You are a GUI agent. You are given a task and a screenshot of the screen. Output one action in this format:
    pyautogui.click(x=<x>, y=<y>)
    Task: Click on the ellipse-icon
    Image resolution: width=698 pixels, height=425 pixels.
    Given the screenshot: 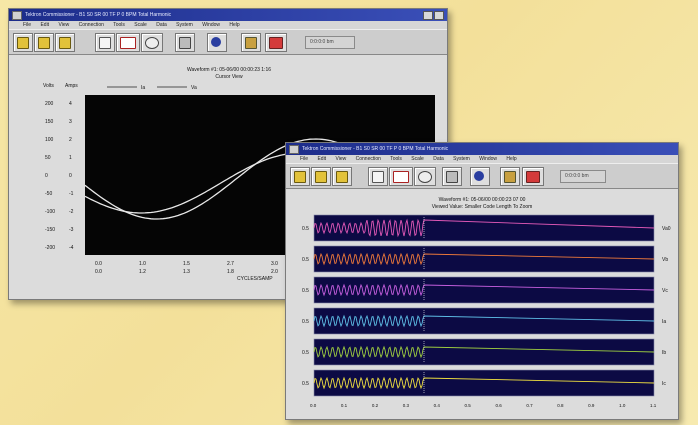 What is the action you would take?
    pyautogui.click(x=425, y=177)
    